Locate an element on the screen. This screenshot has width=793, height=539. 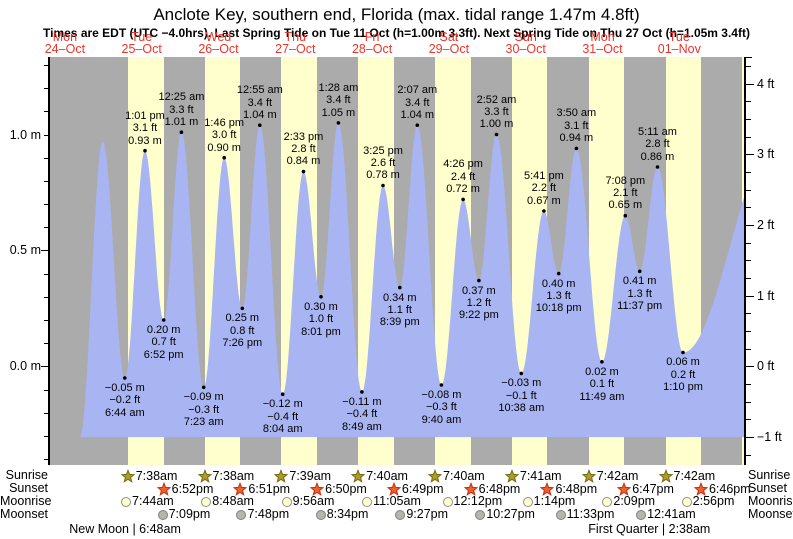
day-name: Sun is located at coordinates (525, 37).